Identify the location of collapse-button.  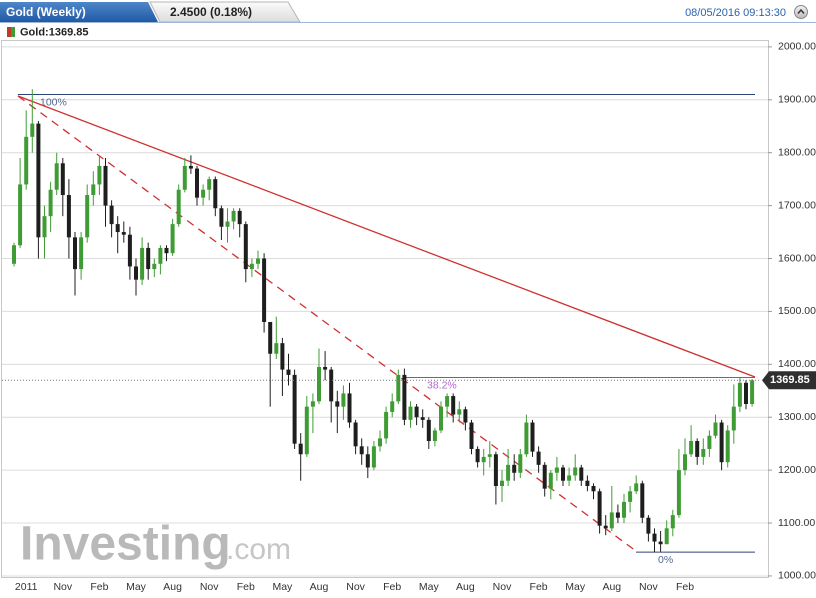
(801, 12).